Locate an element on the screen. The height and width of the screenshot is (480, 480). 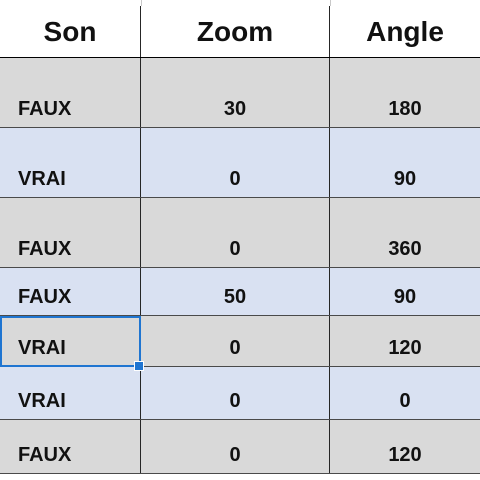
angle-cell: 180 is located at coordinates (405, 92).